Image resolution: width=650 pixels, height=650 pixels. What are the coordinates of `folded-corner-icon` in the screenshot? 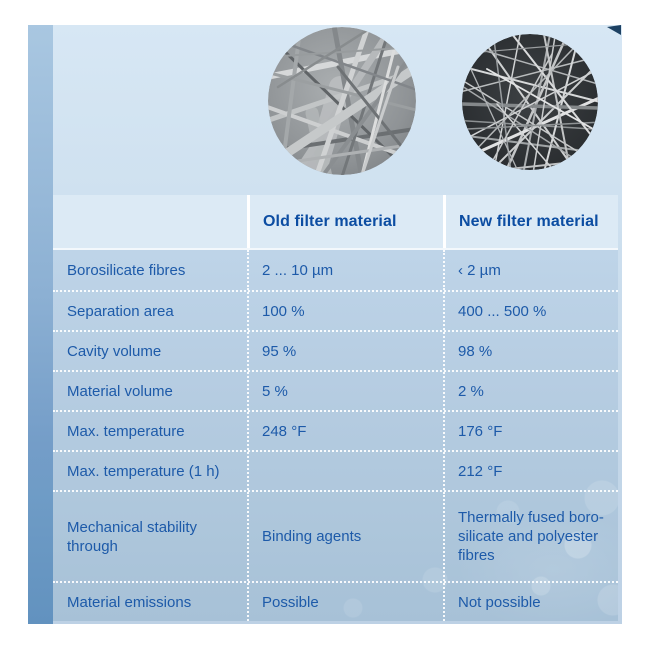 It's located at (614, 30).